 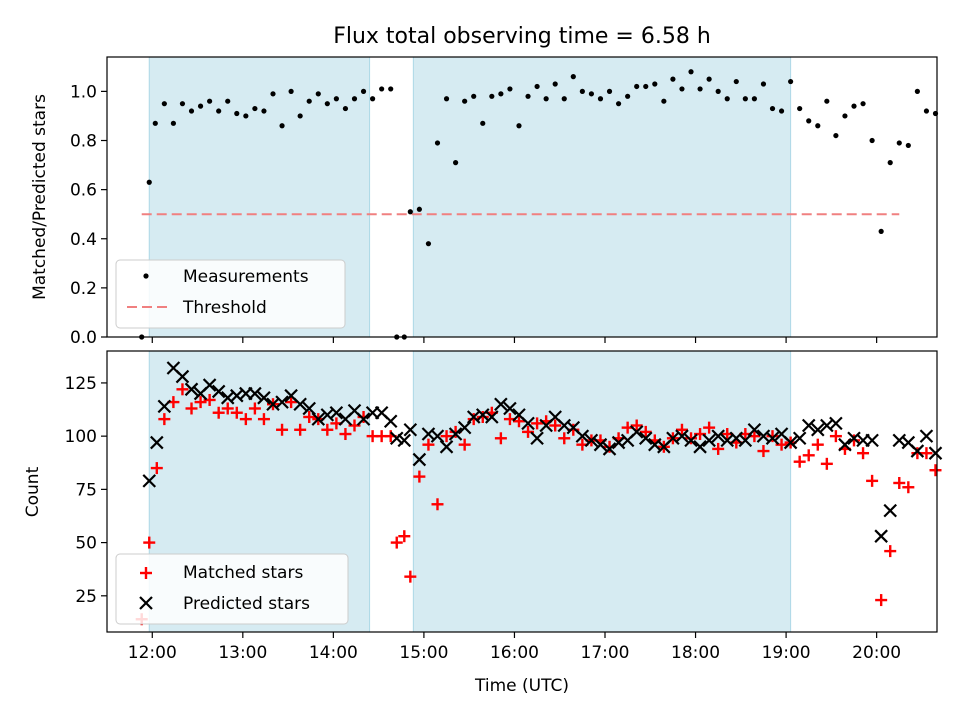 What do you see at coordinates (83, 240) in the screenshot?
I see `y-tick-label: 0.4` at bounding box center [83, 240].